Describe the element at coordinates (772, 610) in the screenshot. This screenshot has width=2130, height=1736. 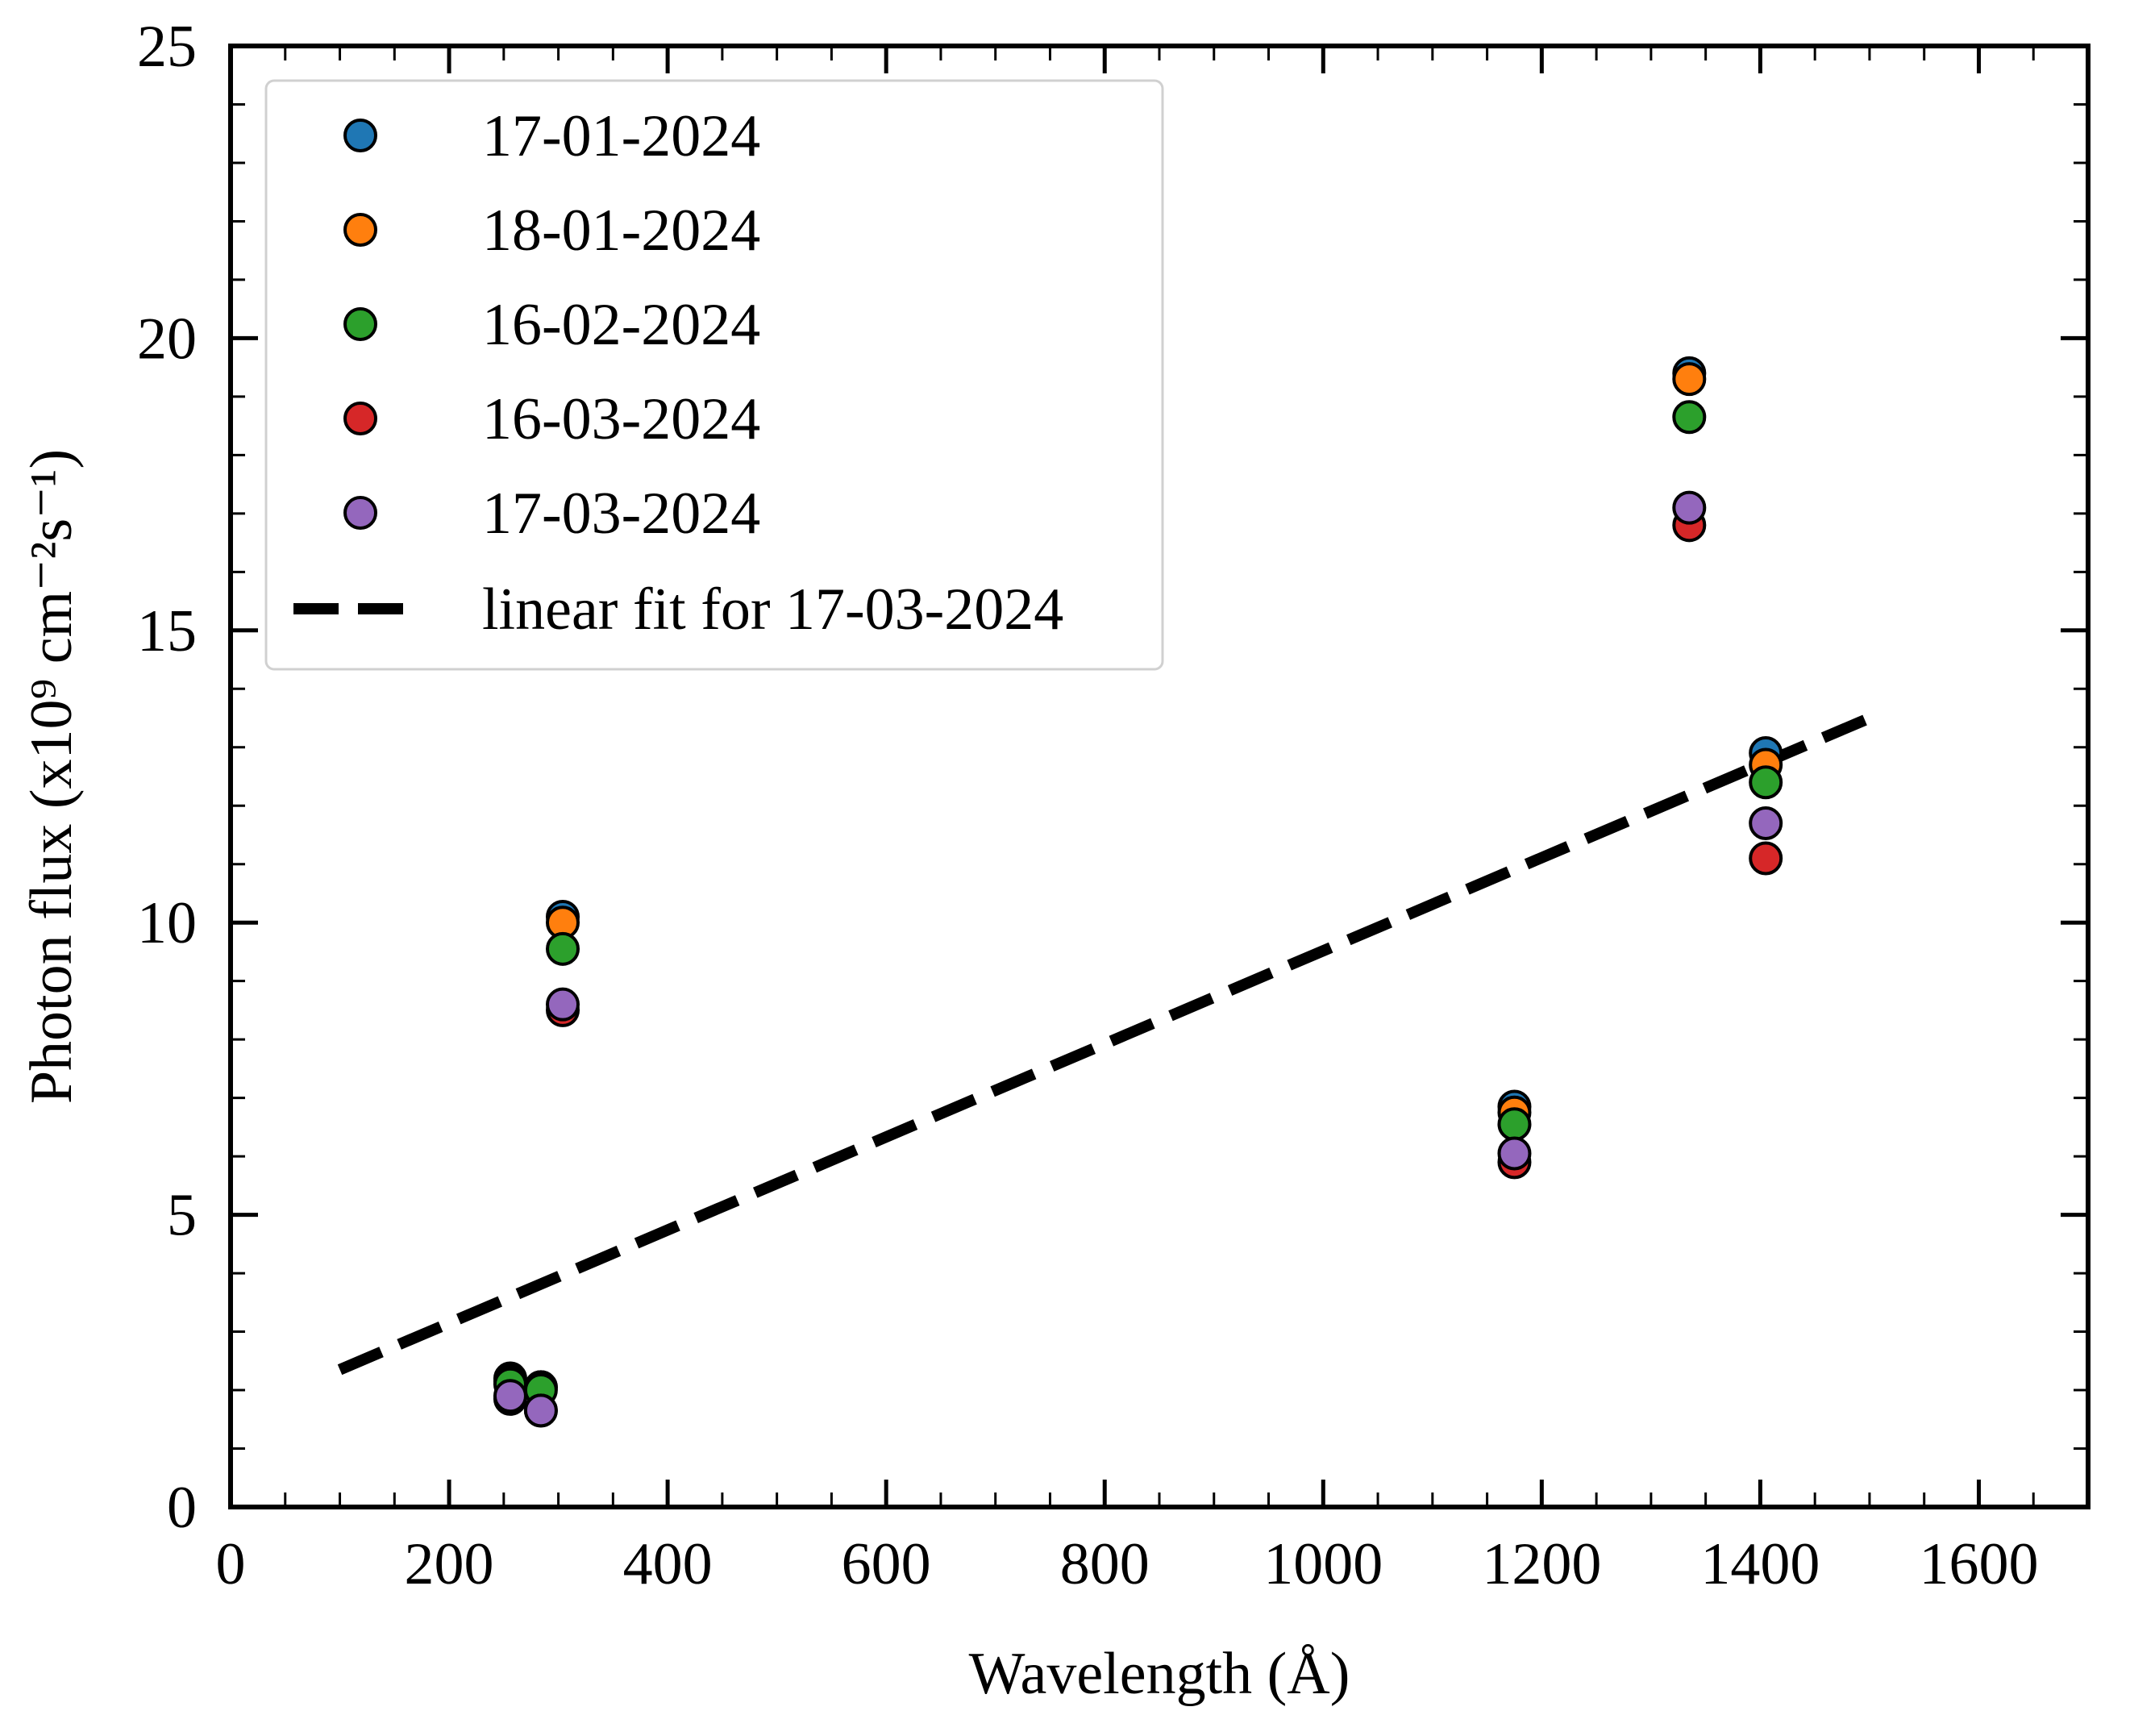
I see `legend-label: linear fit for 17-03-2024` at that location.